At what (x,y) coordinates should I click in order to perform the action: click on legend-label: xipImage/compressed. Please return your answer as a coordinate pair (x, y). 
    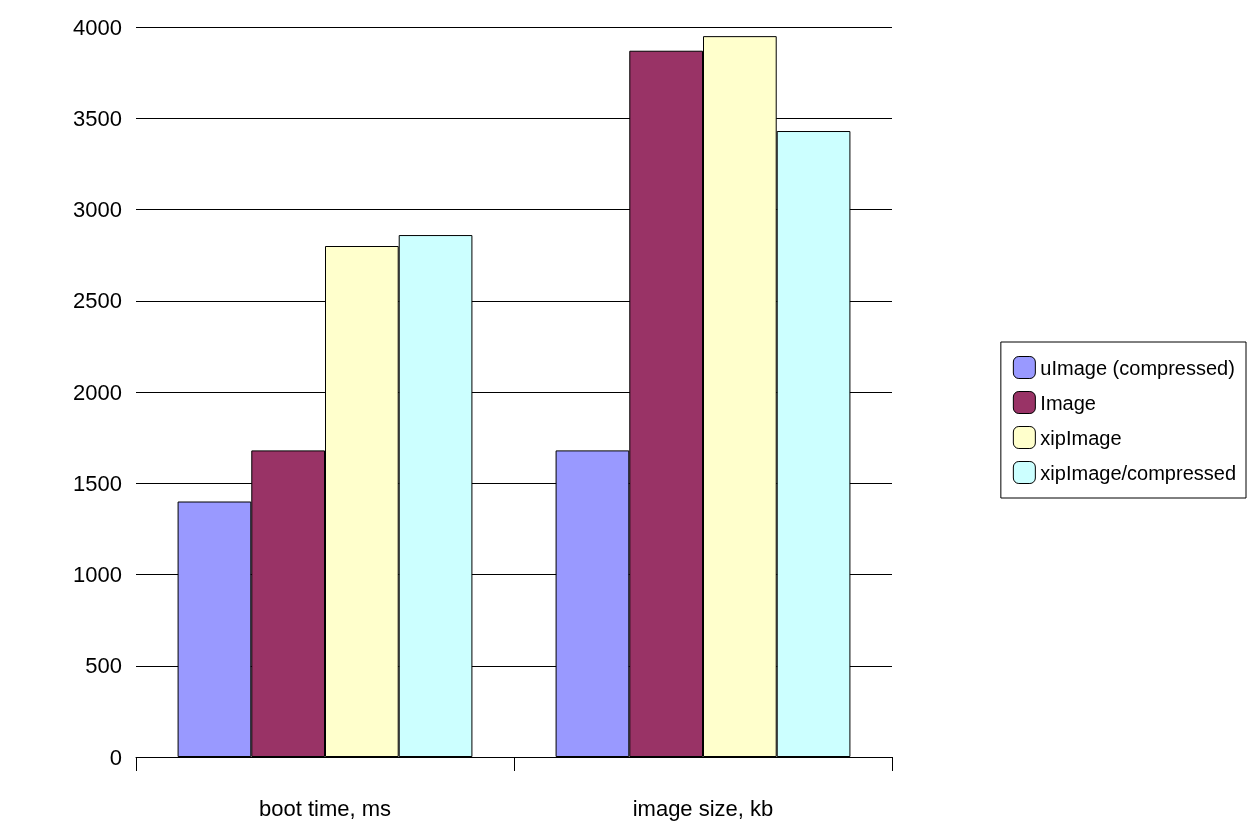
    Looking at the image, I should click on (1138, 472).